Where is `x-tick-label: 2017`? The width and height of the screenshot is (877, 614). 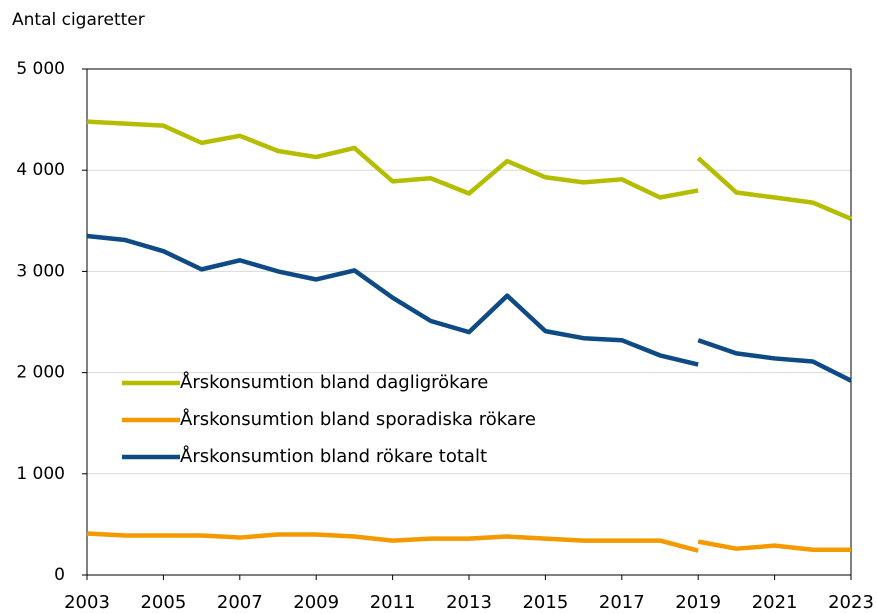 x-tick-label: 2017 is located at coordinates (622, 602).